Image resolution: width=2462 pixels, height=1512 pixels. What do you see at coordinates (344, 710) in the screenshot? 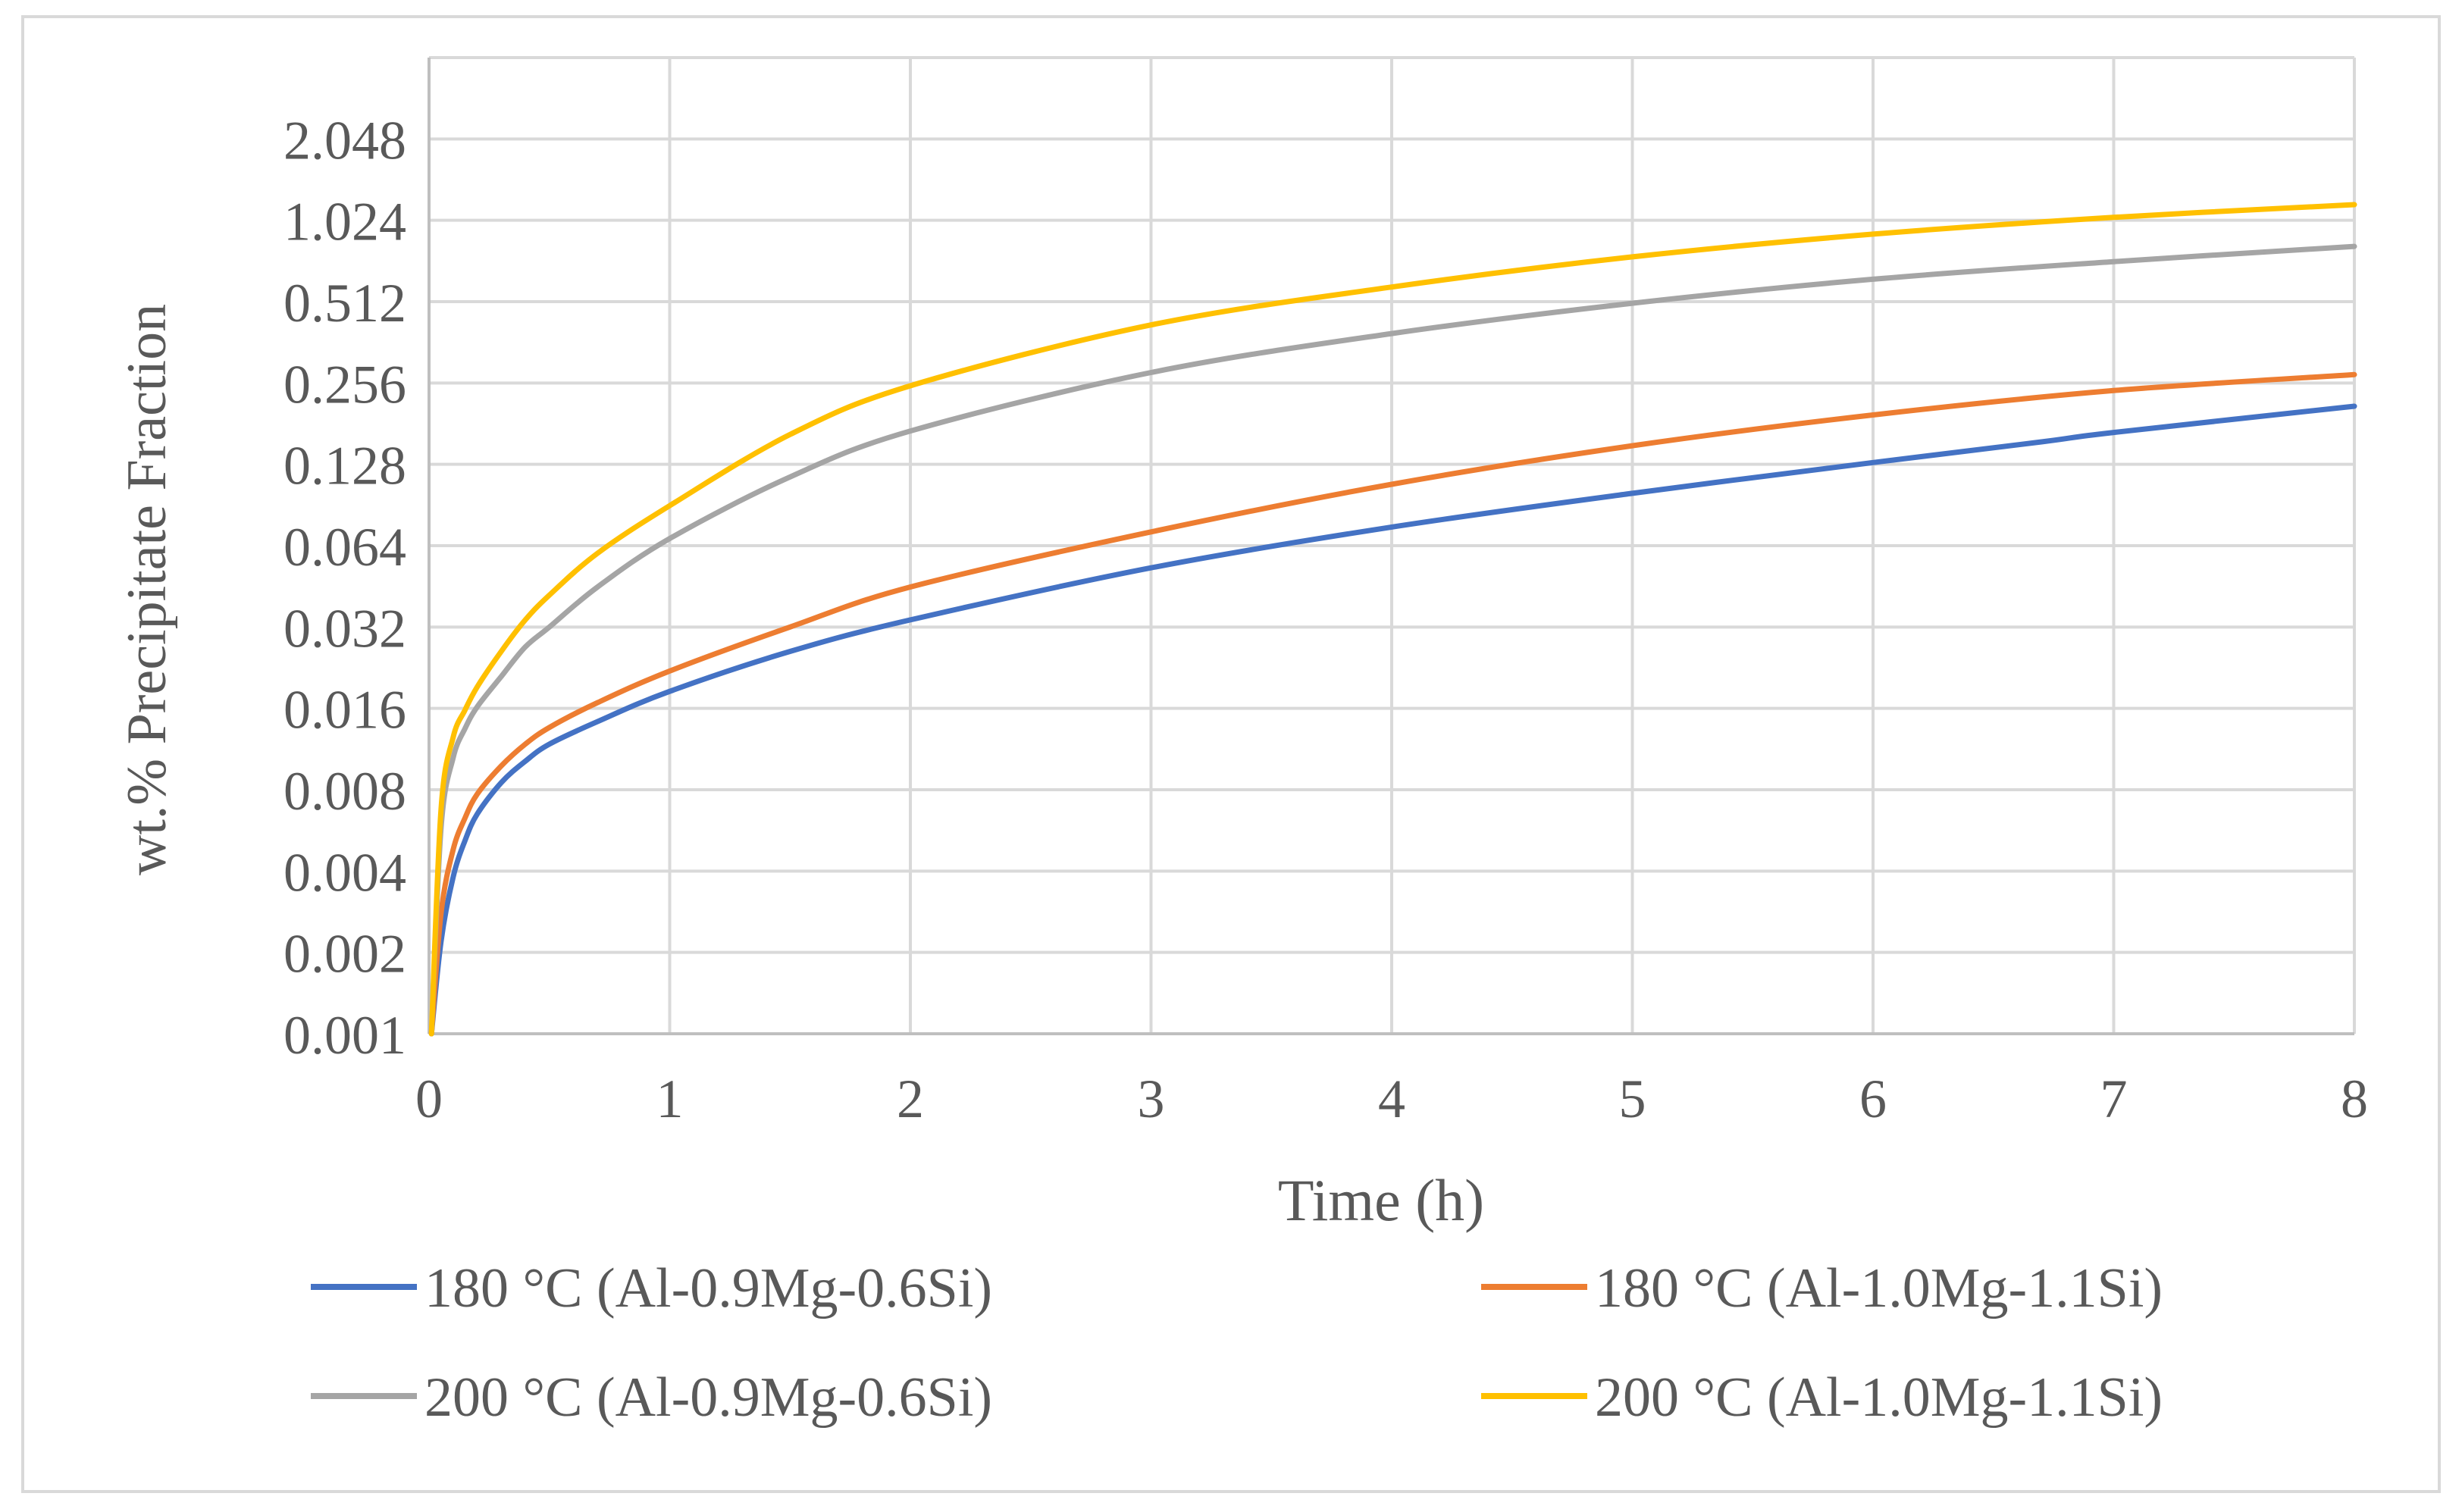
I see `y-tick-label: 0.016` at bounding box center [344, 710].